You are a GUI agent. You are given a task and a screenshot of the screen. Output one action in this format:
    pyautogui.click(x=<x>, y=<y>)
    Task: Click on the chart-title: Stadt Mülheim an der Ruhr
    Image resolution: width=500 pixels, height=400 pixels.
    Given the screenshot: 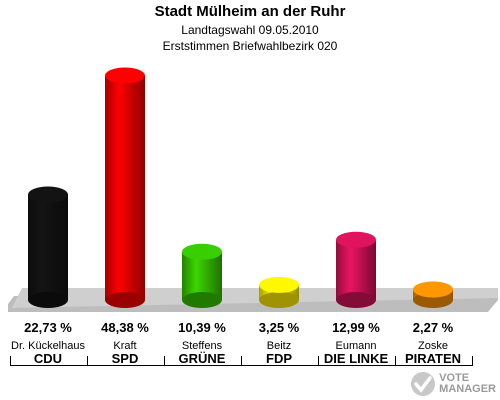 What is the action you would take?
    pyautogui.click(x=250, y=11)
    